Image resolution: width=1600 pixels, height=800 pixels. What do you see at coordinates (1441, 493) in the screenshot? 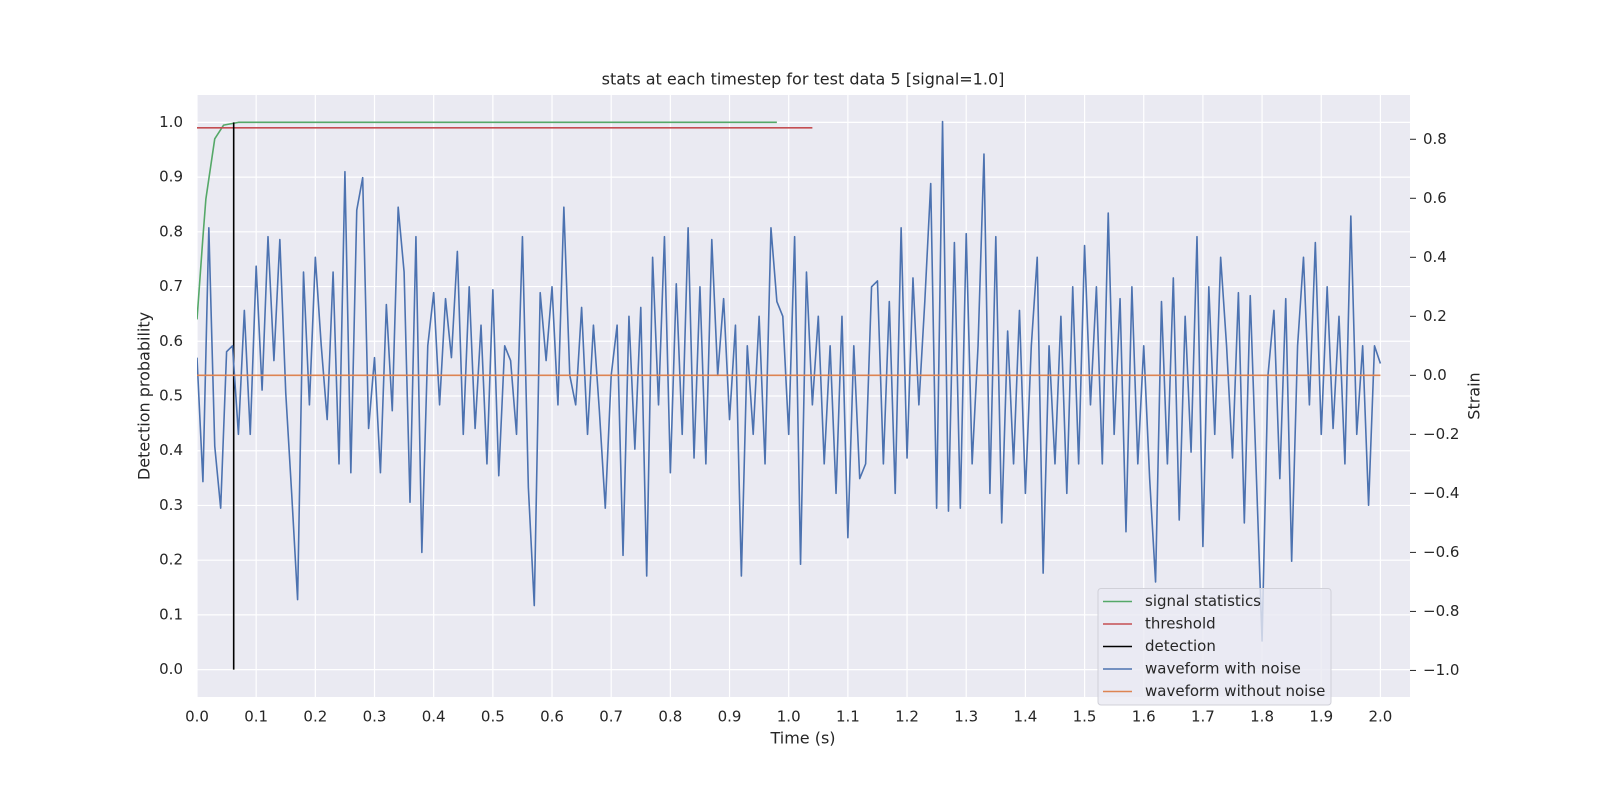
I see `y2-tick-label: −0.4` at bounding box center [1441, 493].